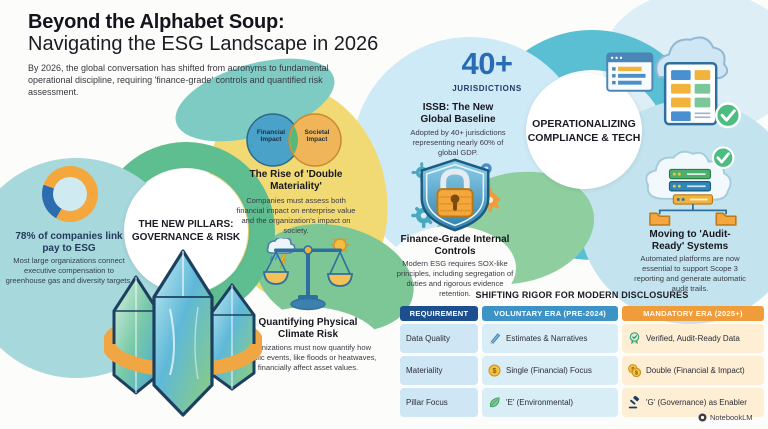 The image size is (768, 429). Describe the element at coordinates (296, 180) in the screenshot. I see `double-materiality-title: The Rise of 'Double Materiality'` at that location.